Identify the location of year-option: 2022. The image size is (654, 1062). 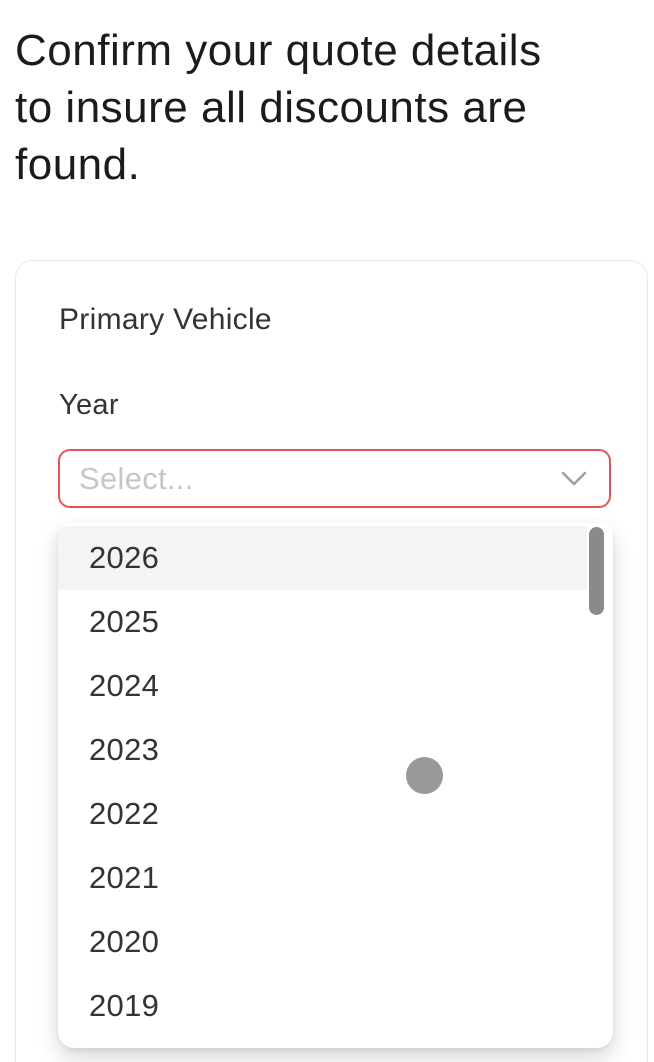
(124, 813).